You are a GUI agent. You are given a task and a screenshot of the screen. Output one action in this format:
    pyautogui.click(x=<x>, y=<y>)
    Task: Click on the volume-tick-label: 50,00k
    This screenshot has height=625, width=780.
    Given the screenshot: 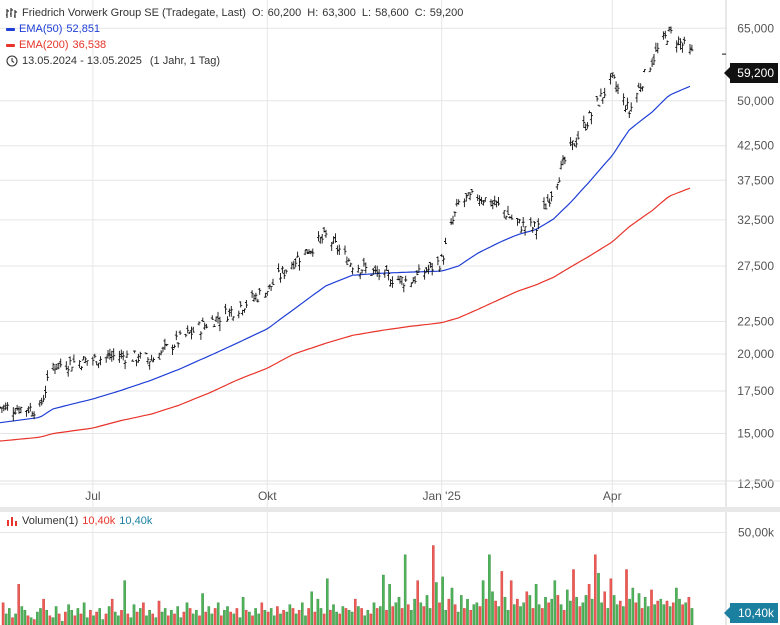 What is the action you would take?
    pyautogui.click(x=756, y=533)
    